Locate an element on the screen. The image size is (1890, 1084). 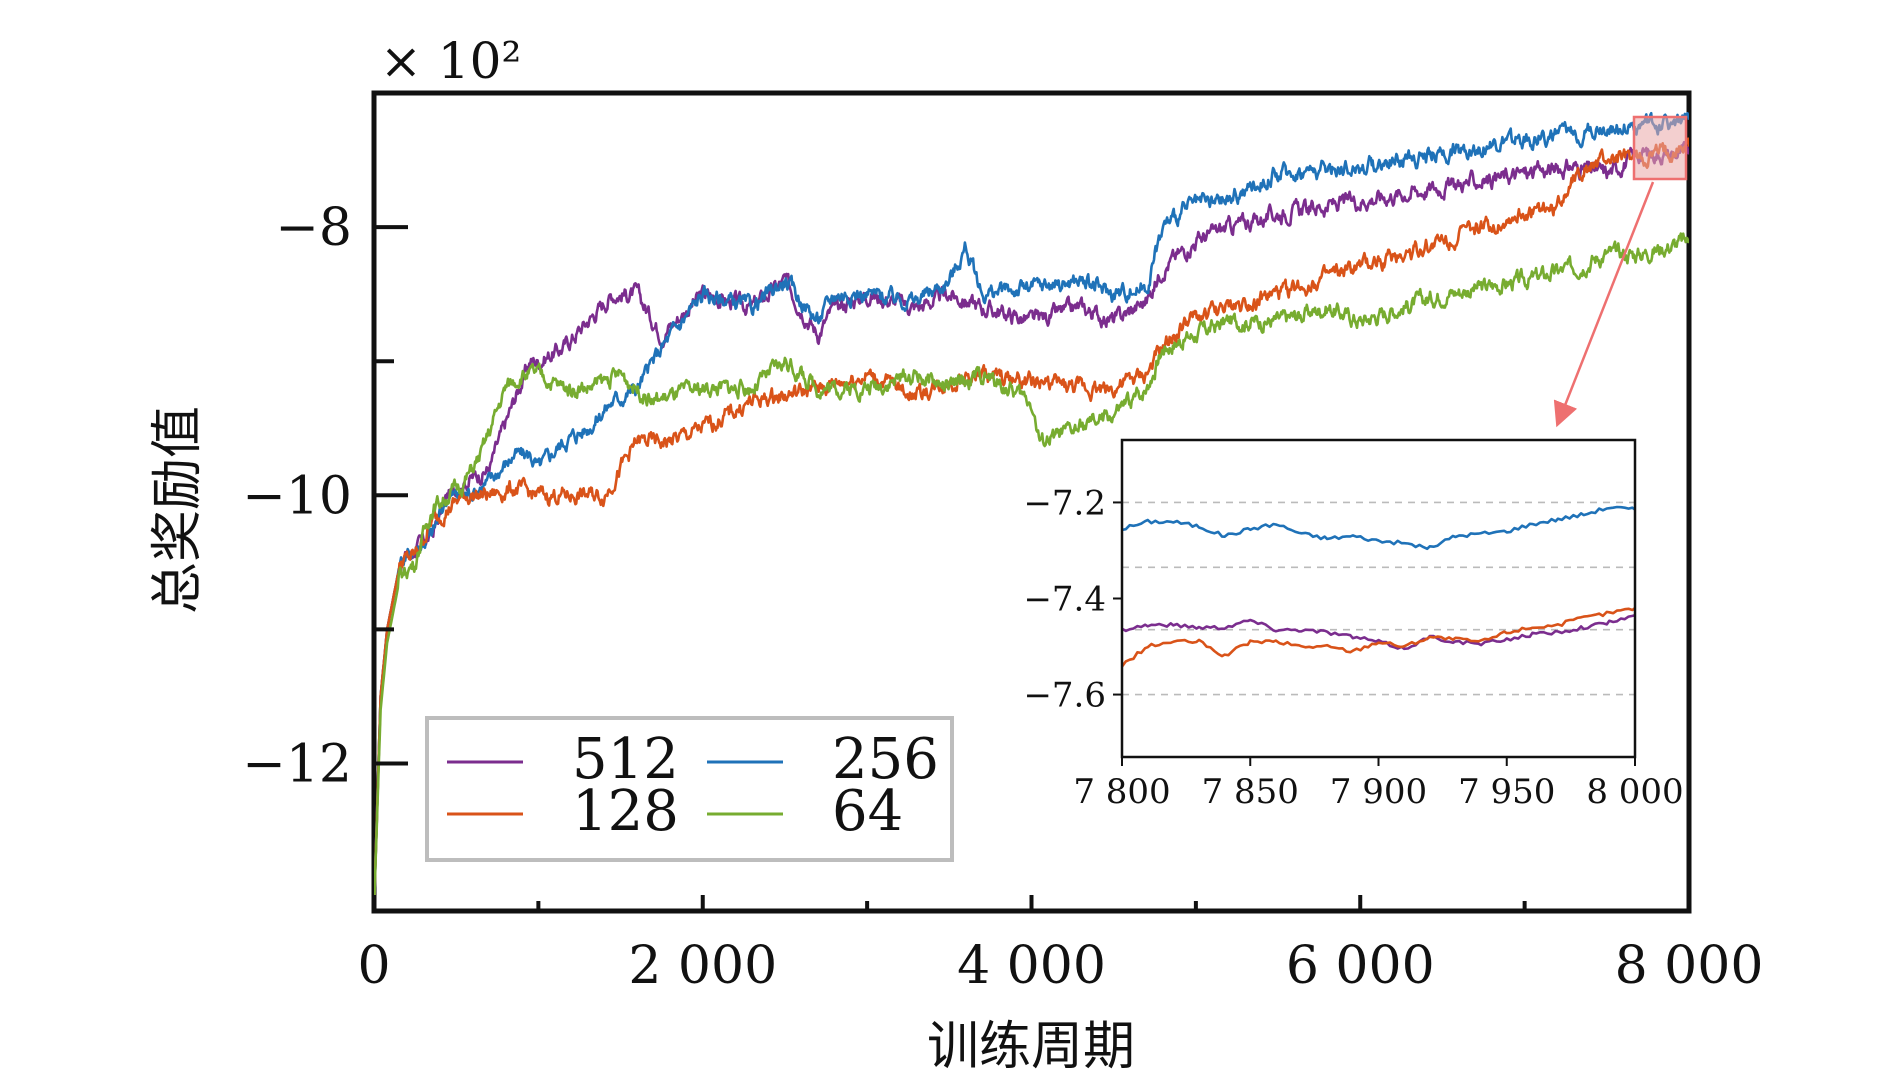
y-axis-label: 总奖励值 is located at coordinates (178, 510).